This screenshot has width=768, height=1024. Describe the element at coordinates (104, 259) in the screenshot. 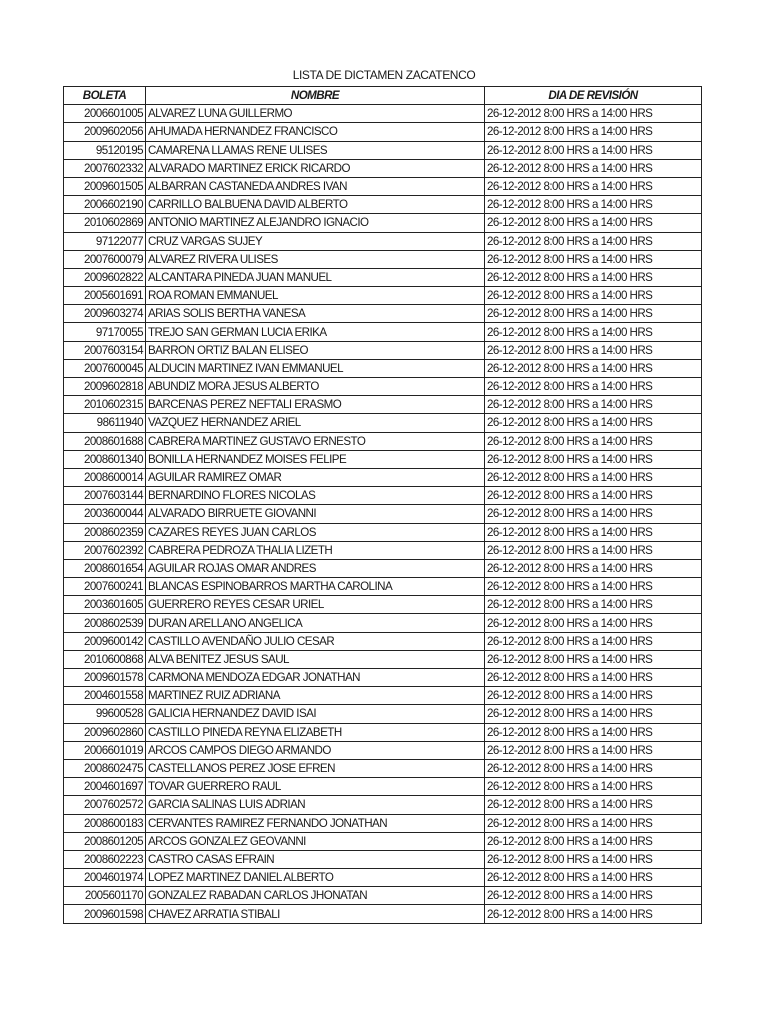

I see `boleta-cell: 2007600079` at that location.